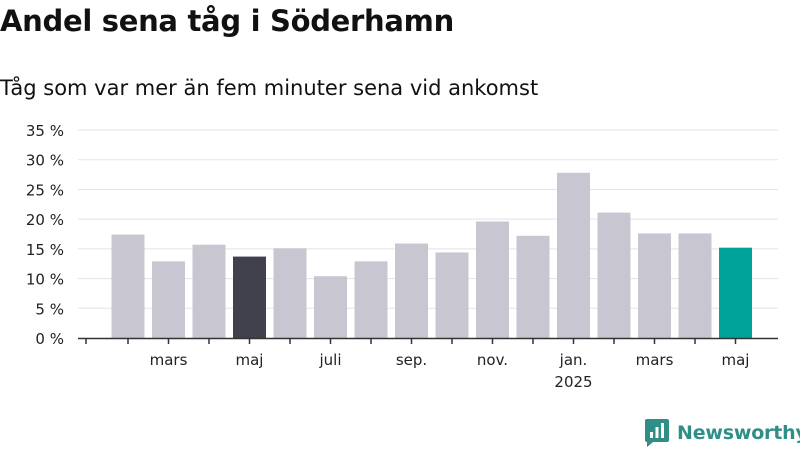  What do you see at coordinates (45, 250) in the screenshot?
I see `y-tick-label: 15 %` at bounding box center [45, 250].